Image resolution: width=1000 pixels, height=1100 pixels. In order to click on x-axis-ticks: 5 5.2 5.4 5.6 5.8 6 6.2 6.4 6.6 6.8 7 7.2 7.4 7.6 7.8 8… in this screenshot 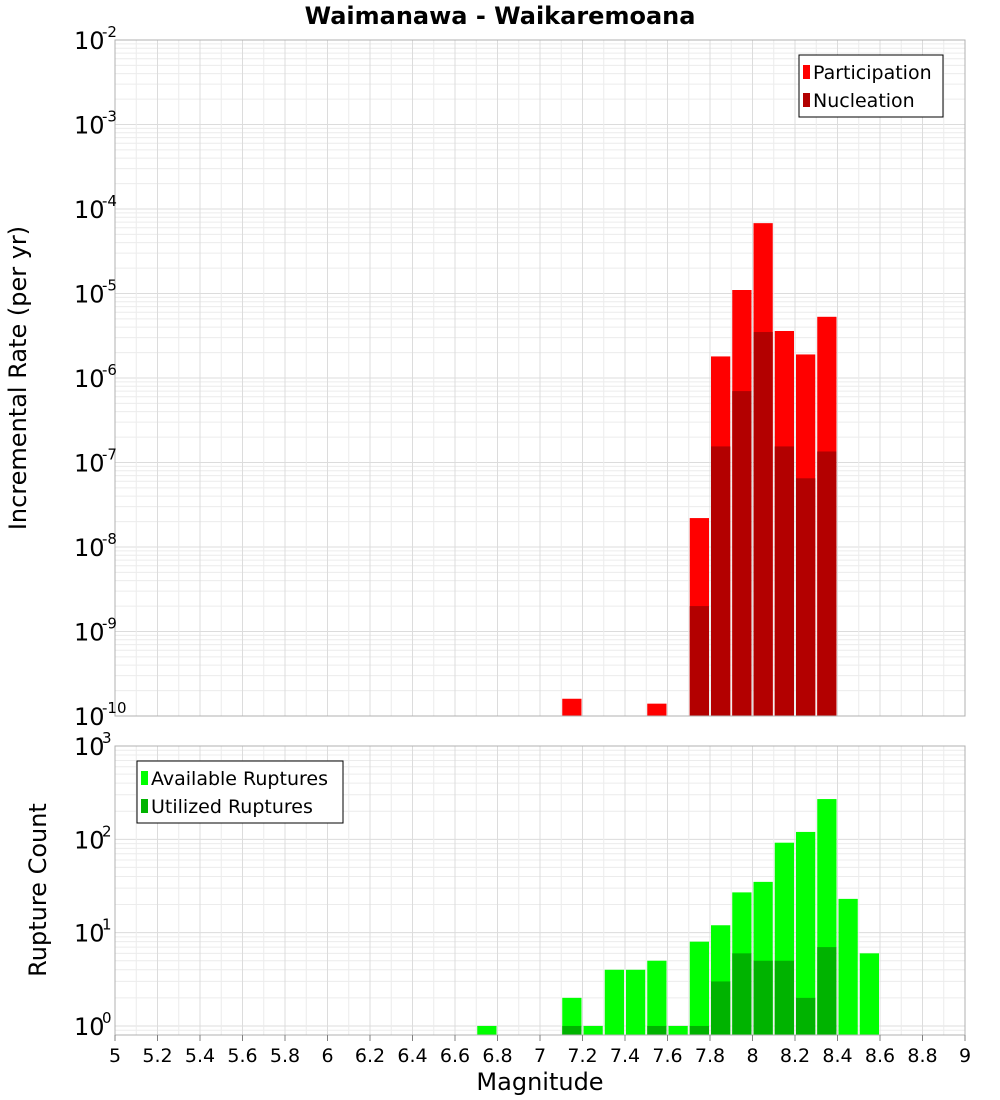, I will do `click(540, 1051)`.